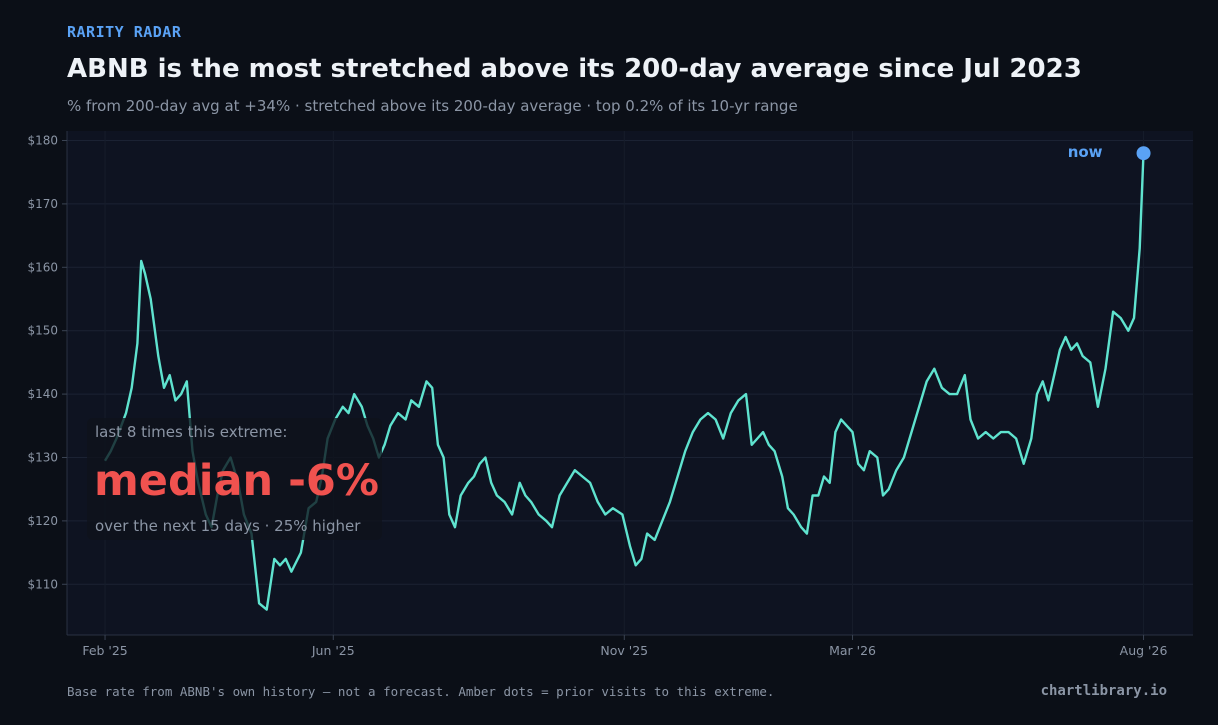 This screenshot has width=1218, height=725. Describe the element at coordinates (624, 650) in the screenshot. I see `x-tick-label: Nov '25` at that location.